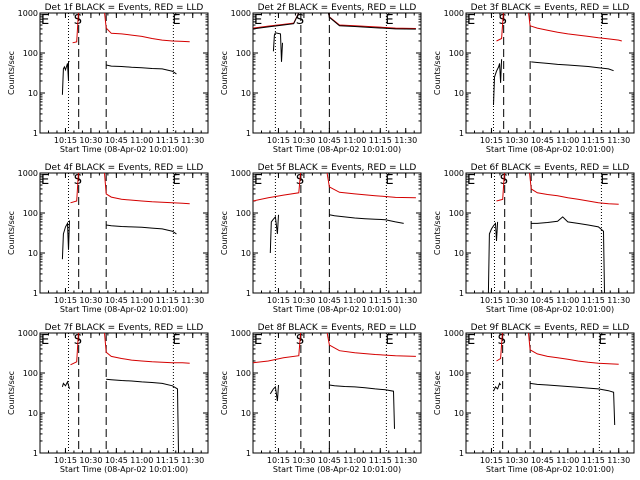 This screenshot has height=480, width=640. What do you see at coordinates (550, 328) in the screenshot?
I see `chart-title: Det 9f BLACK = Events, RED = LLD` at bounding box center [550, 328].